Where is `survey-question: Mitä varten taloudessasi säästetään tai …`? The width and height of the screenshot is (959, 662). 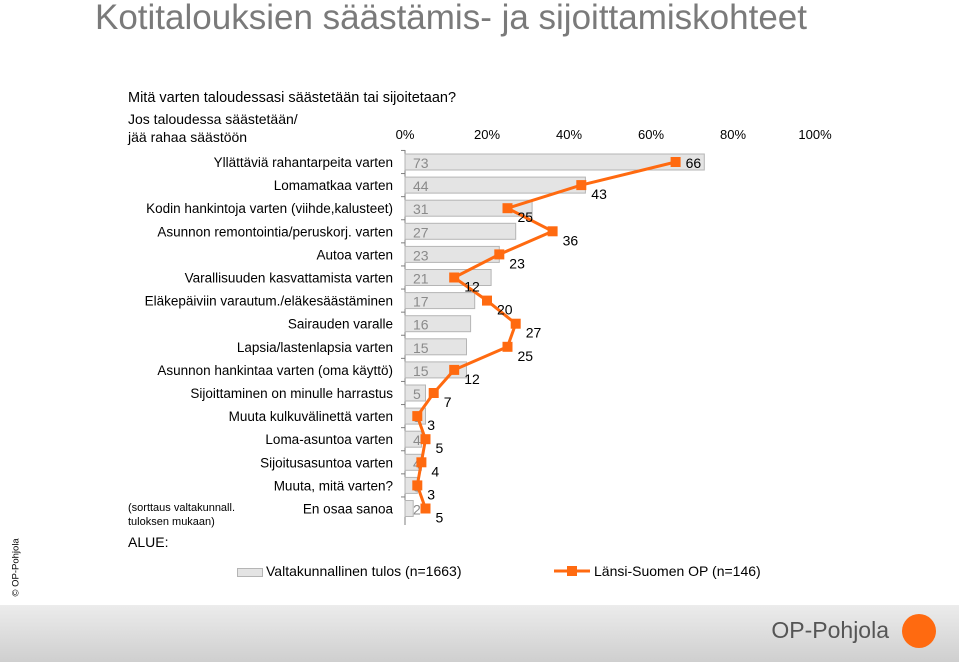 survey-question: Mitä varten taloudessasi säästetään tai … is located at coordinates (292, 98).